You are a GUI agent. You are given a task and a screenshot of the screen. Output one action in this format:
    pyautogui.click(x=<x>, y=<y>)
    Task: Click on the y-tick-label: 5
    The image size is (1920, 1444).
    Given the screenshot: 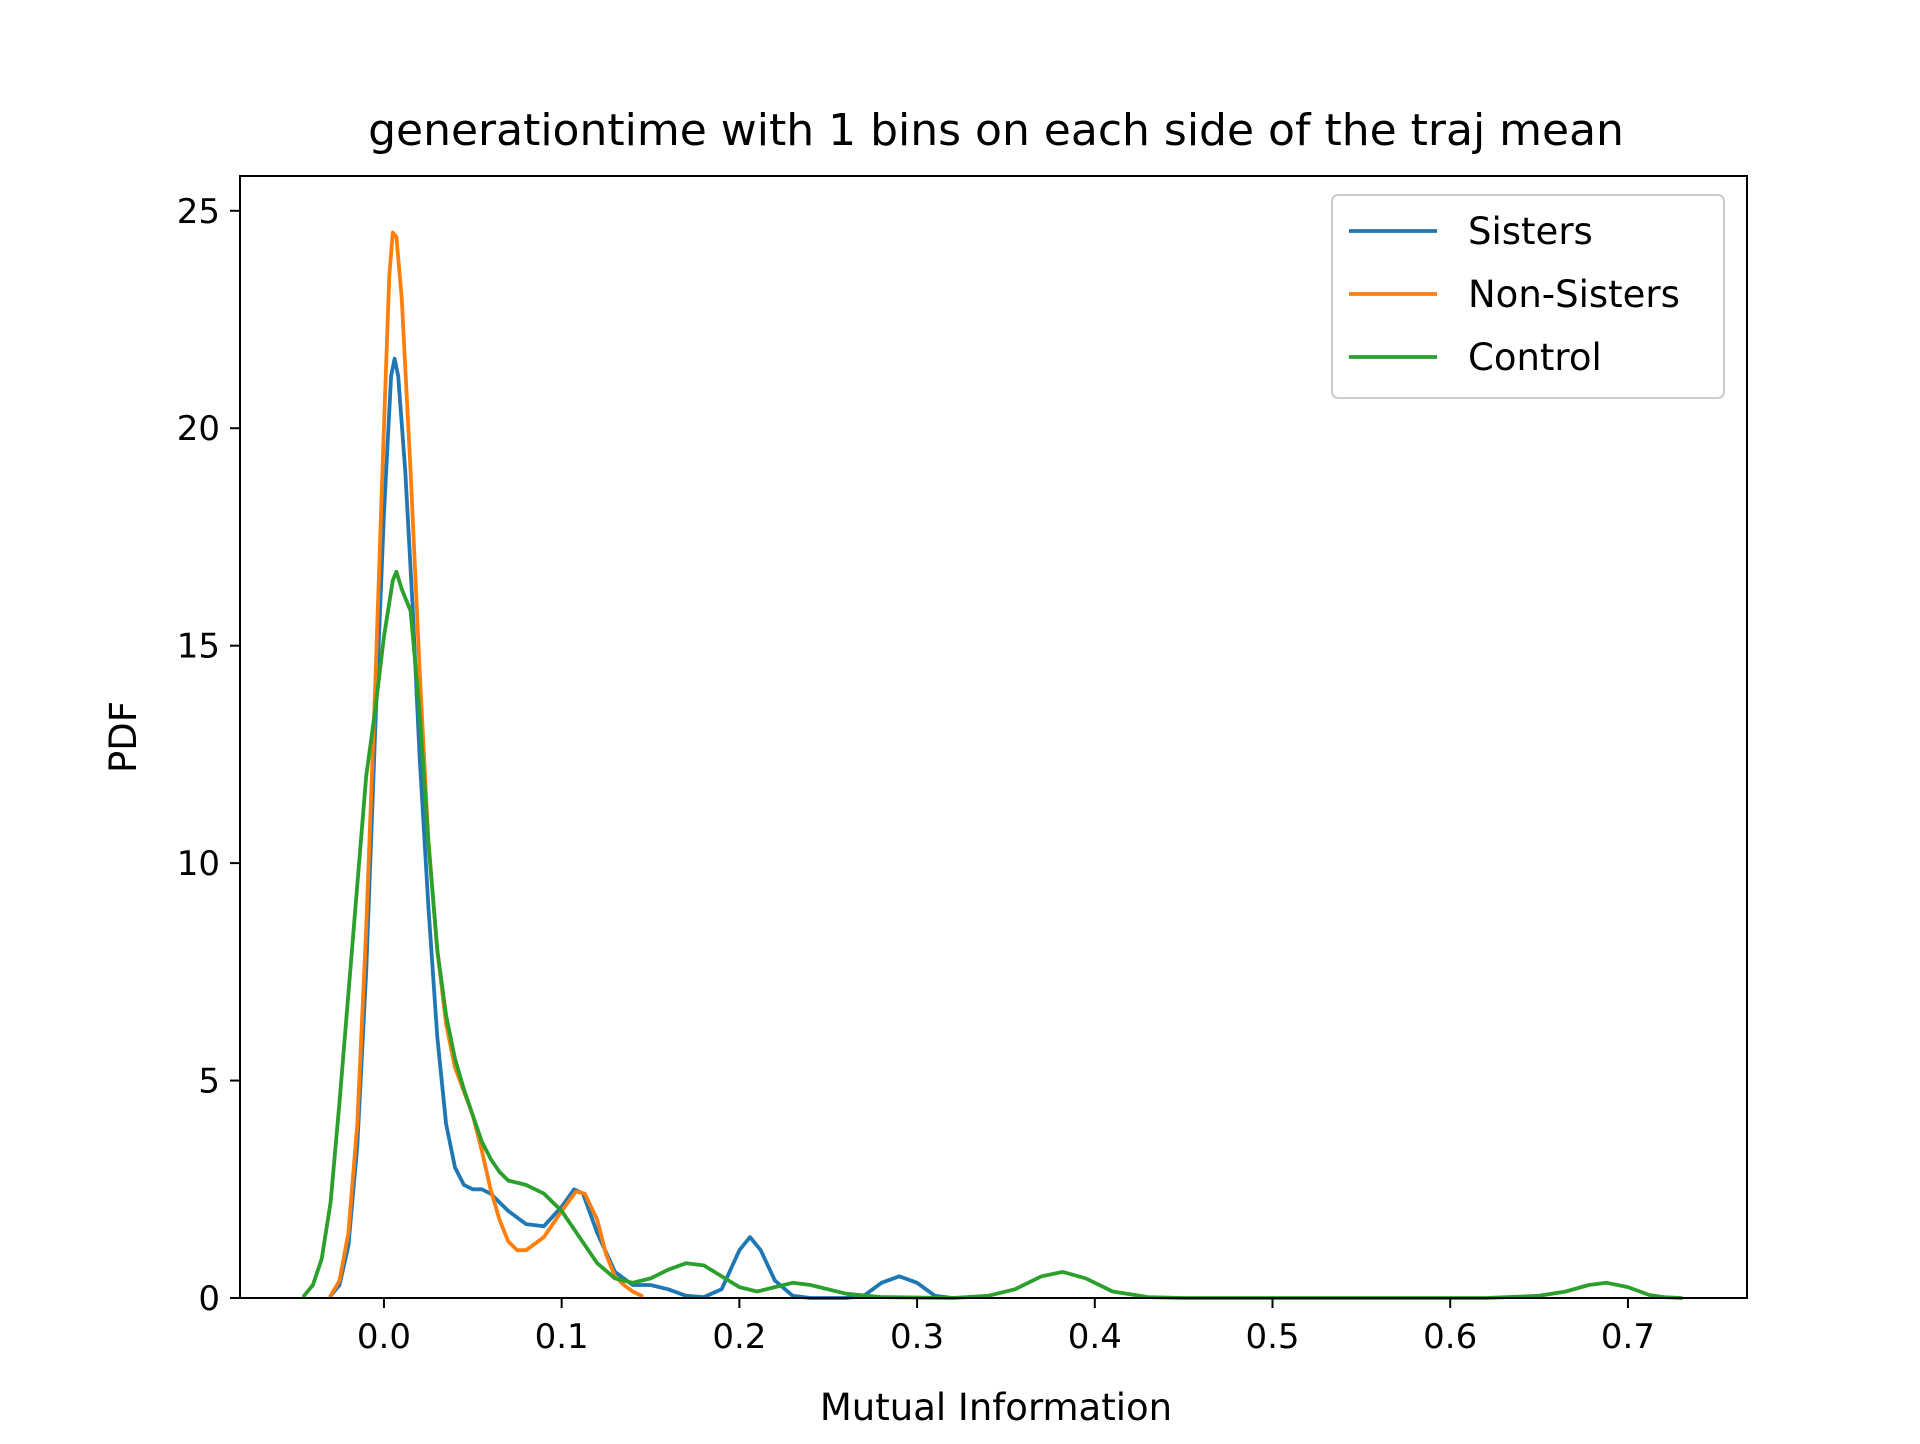 What is the action you would take?
    pyautogui.click(x=209, y=1082)
    